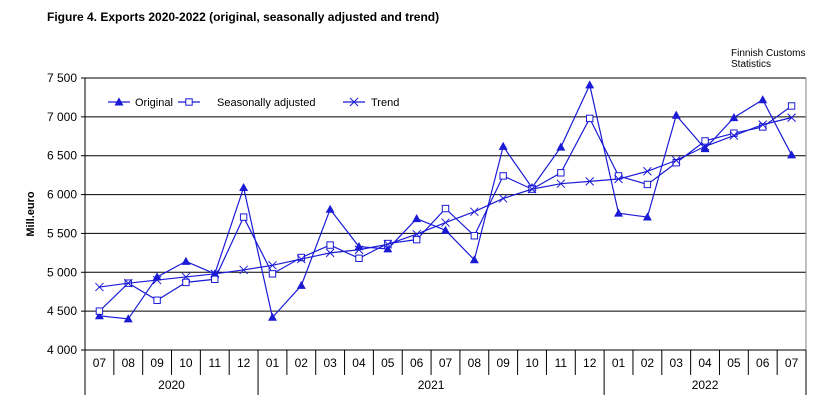  I want to click on x-tick-label: 01, so click(619, 363).